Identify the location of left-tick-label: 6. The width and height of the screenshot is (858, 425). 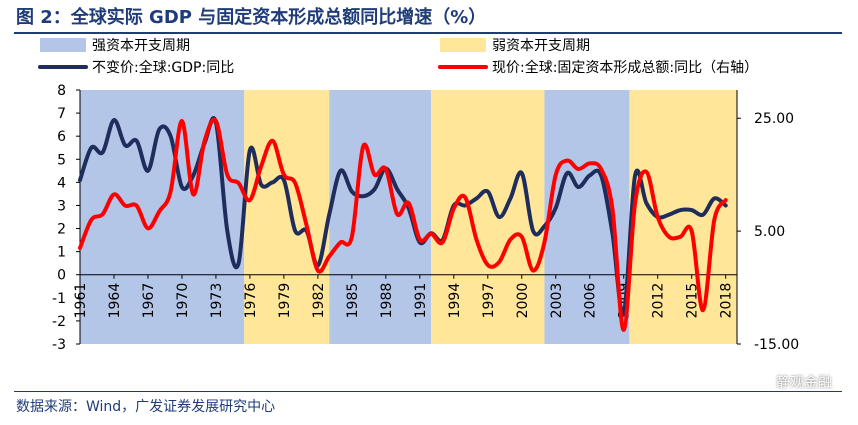
(61, 137).